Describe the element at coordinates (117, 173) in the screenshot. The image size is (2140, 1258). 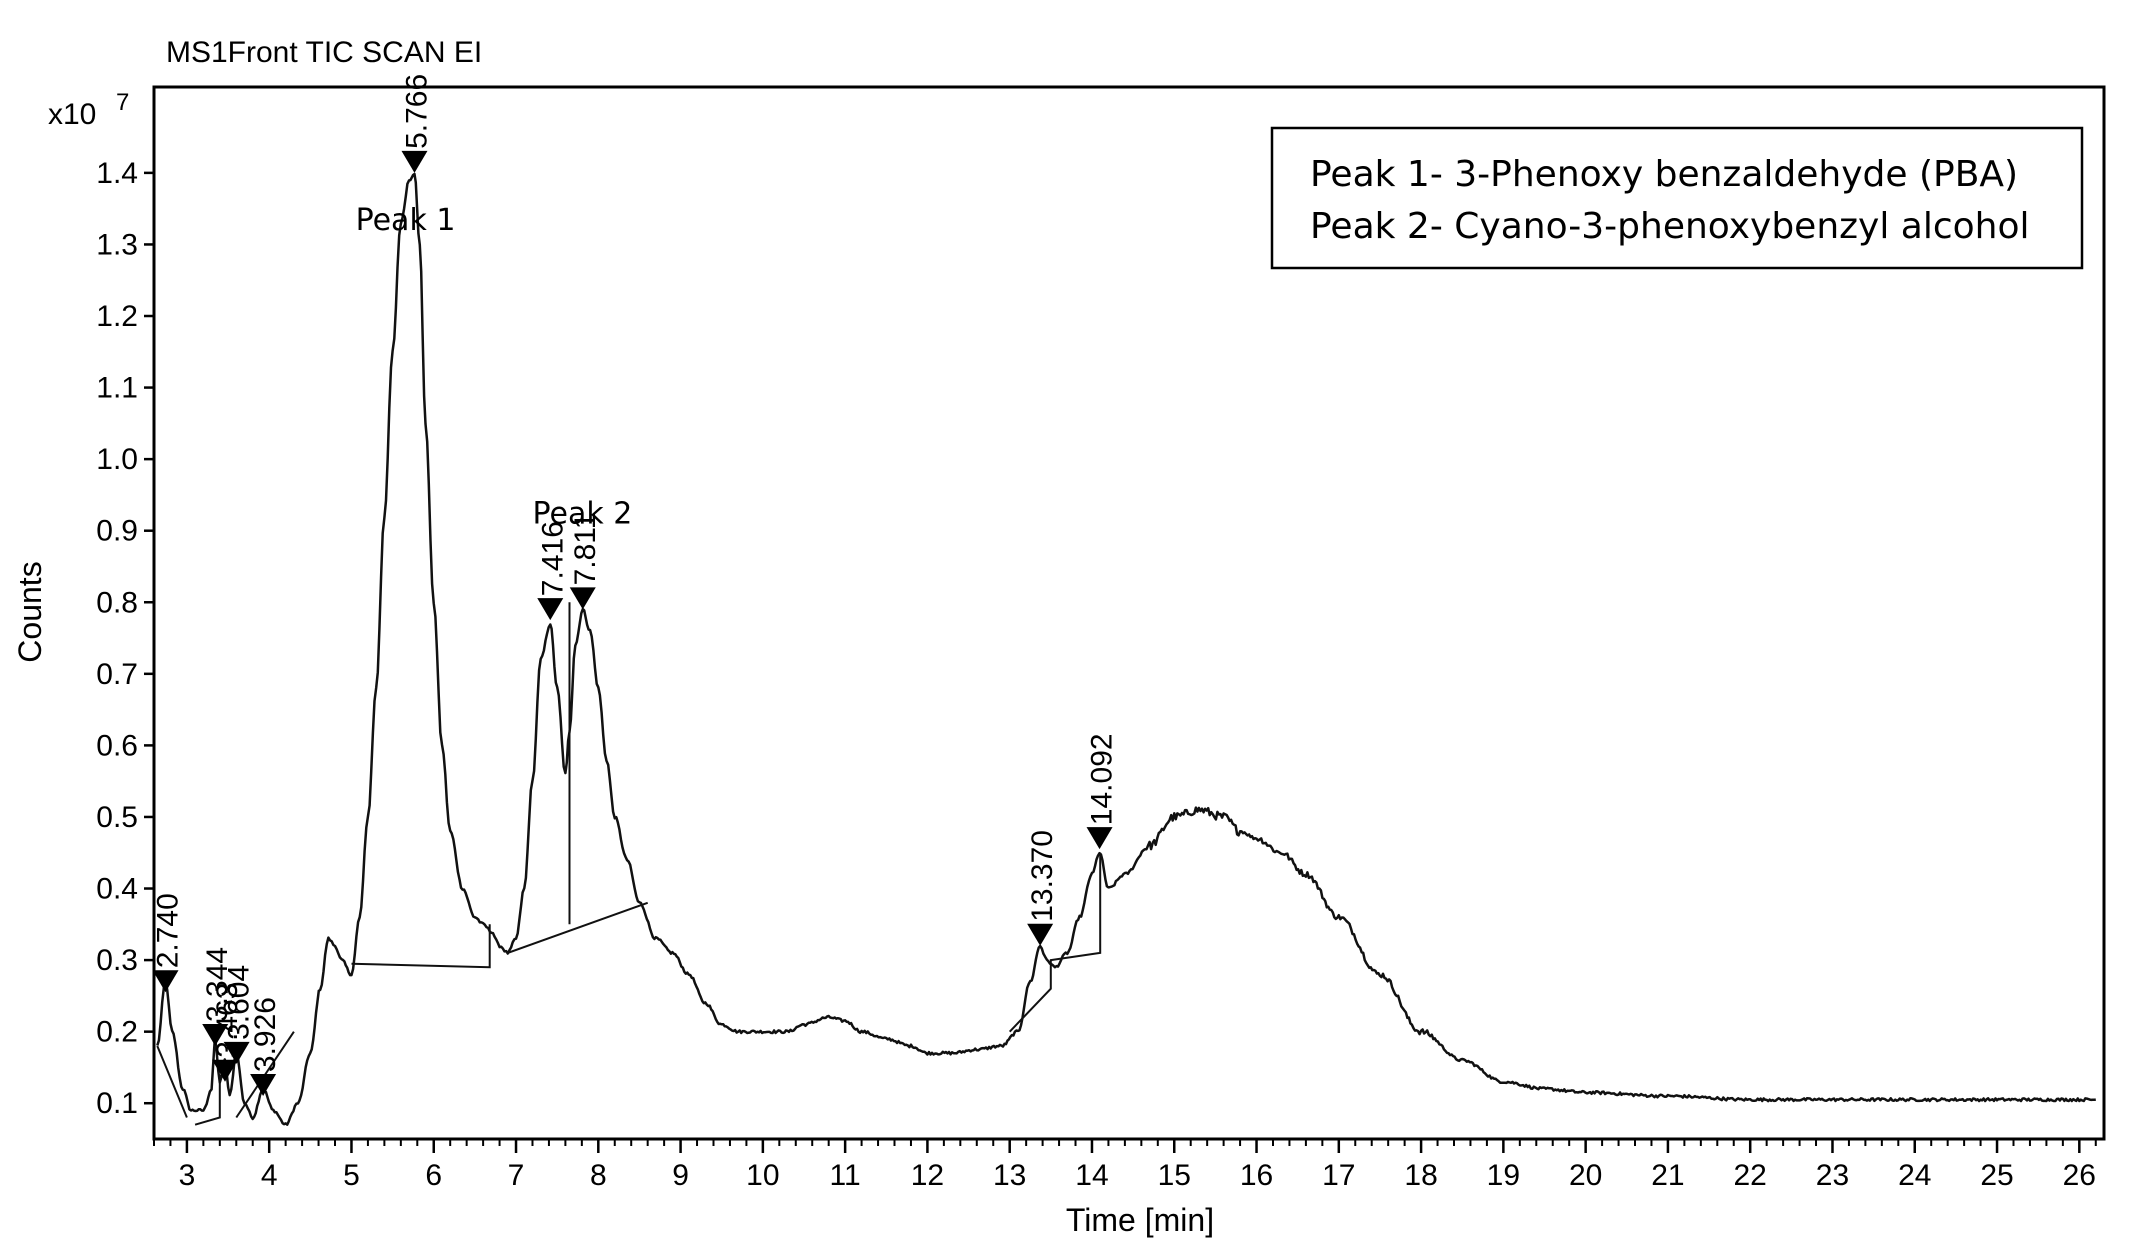
I see `y-tick-label: 1.4` at that location.